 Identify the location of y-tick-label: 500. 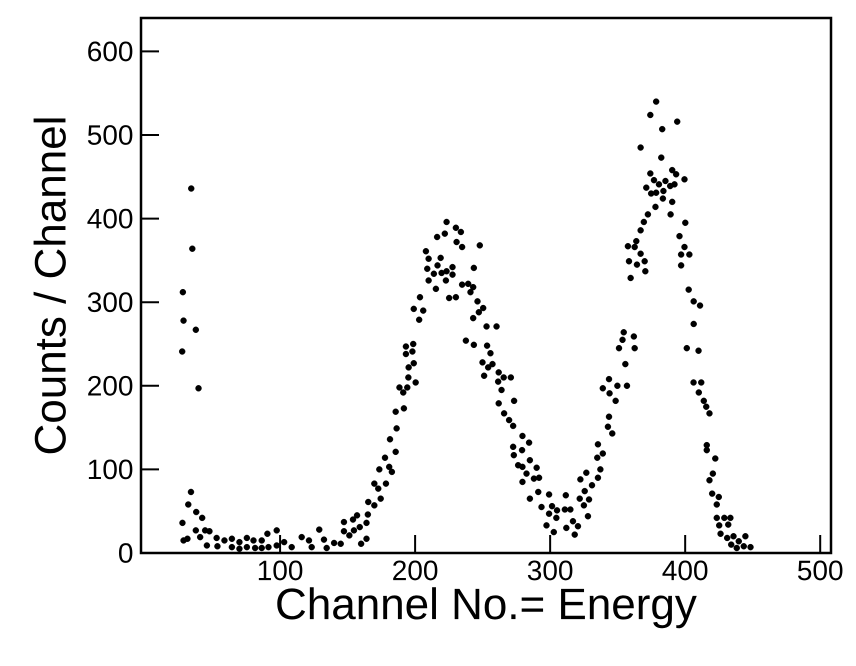
(110, 135).